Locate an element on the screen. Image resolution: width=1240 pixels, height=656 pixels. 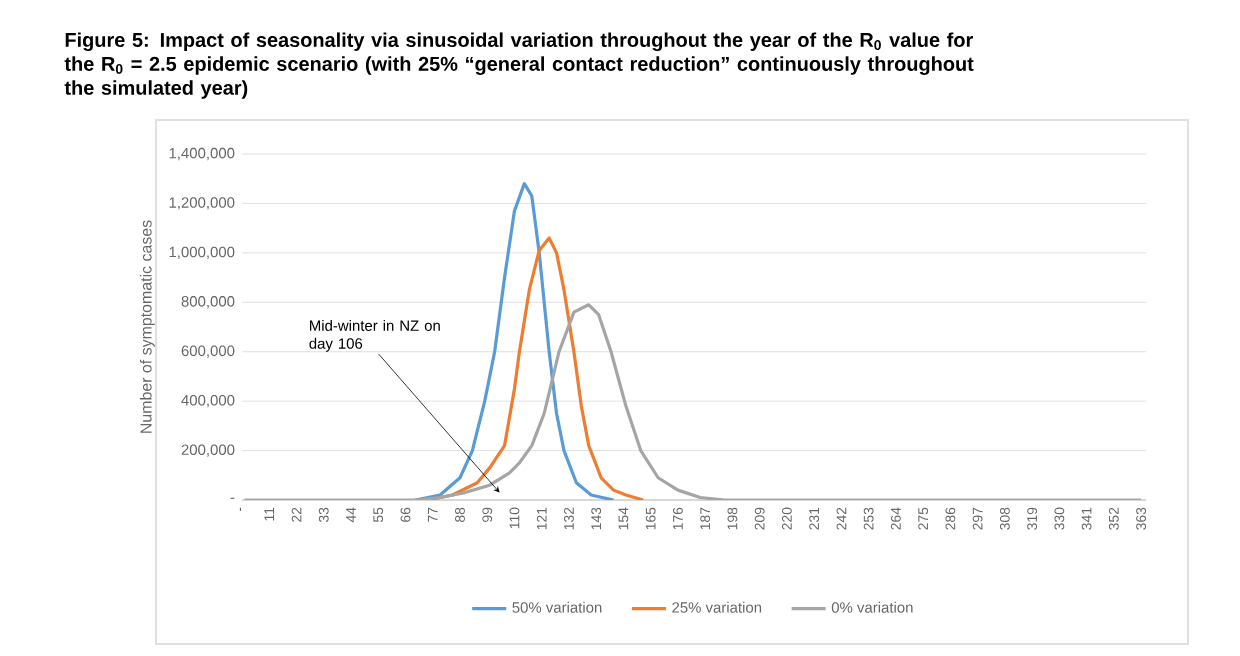
chart-title: Figure 5: Impact of seasonality via sinusoidal variation throughout the year of the R$_{0}$ value for the R$_{0}$ = 2.5 epidemic scenario (with 25% “general contact reduction” continuously throughout the simulated year) is located at coordinates (519, 65).